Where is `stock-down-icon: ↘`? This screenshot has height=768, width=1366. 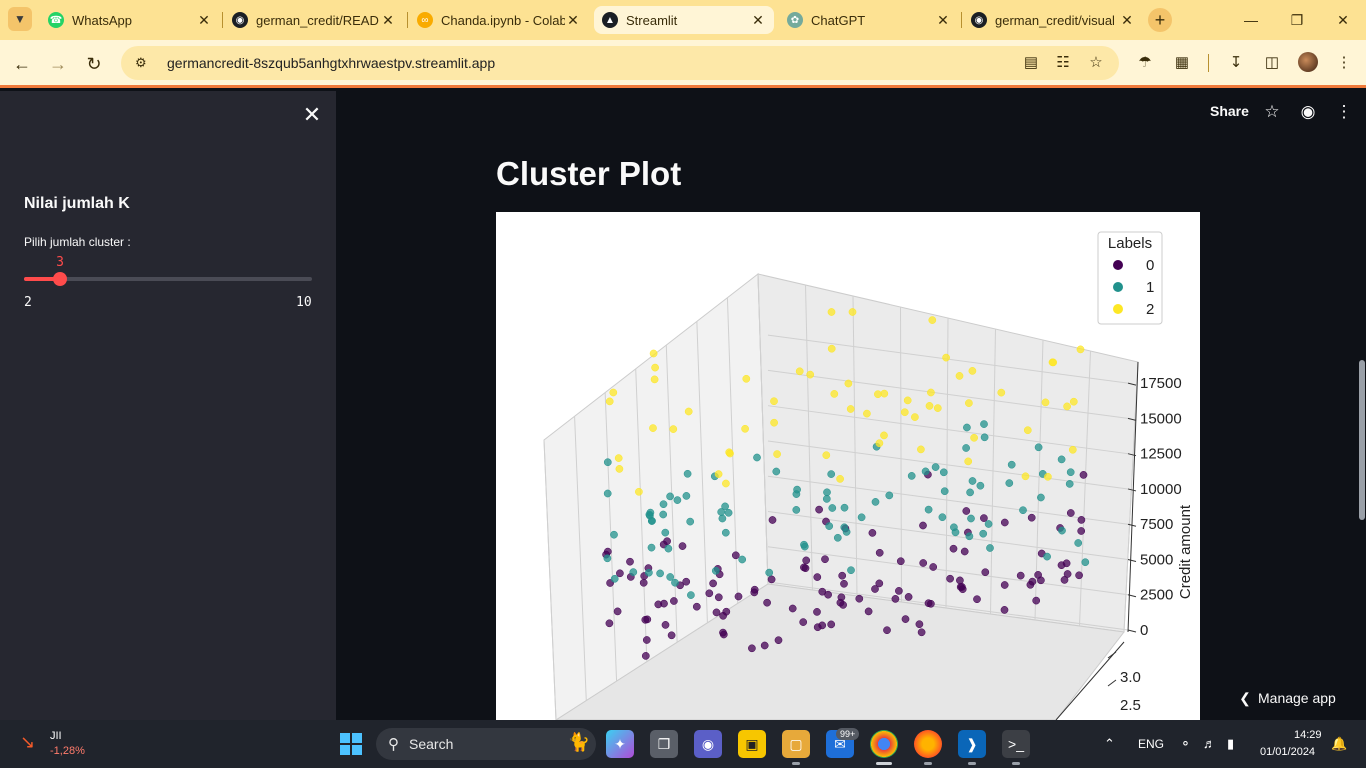
stock-down-icon: ↘ is located at coordinates (28, 742).